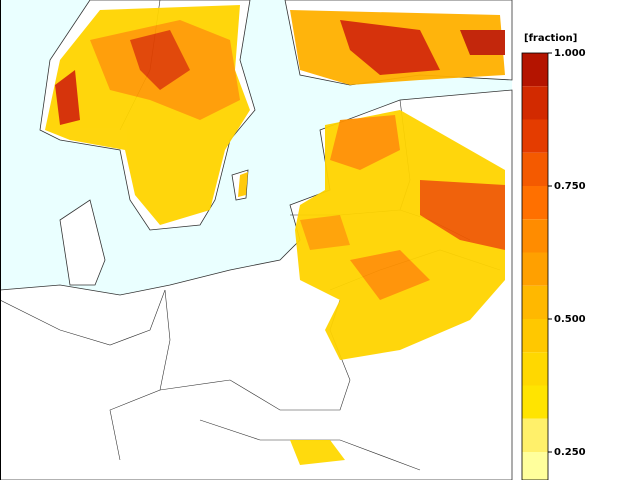 This screenshot has width=640, height=480. What do you see at coordinates (550, 38) in the screenshot?
I see `colorbar-label: [fraction]` at bounding box center [550, 38].